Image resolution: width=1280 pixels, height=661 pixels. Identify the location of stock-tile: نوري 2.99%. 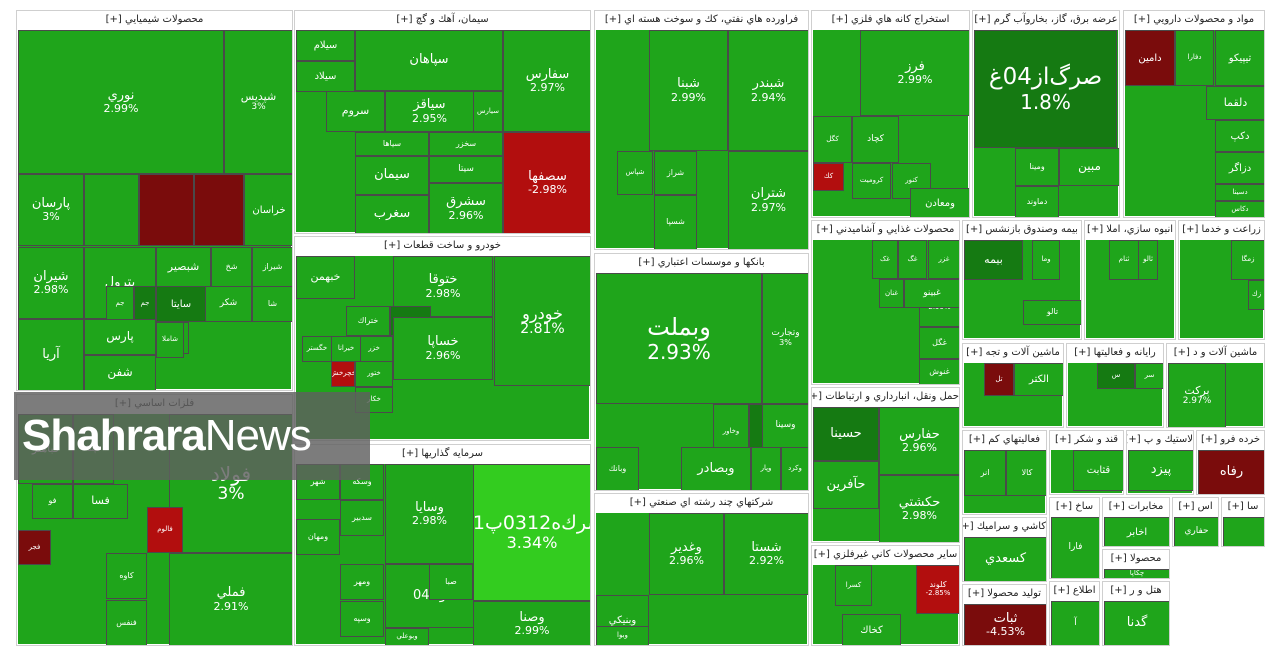
(121, 102).